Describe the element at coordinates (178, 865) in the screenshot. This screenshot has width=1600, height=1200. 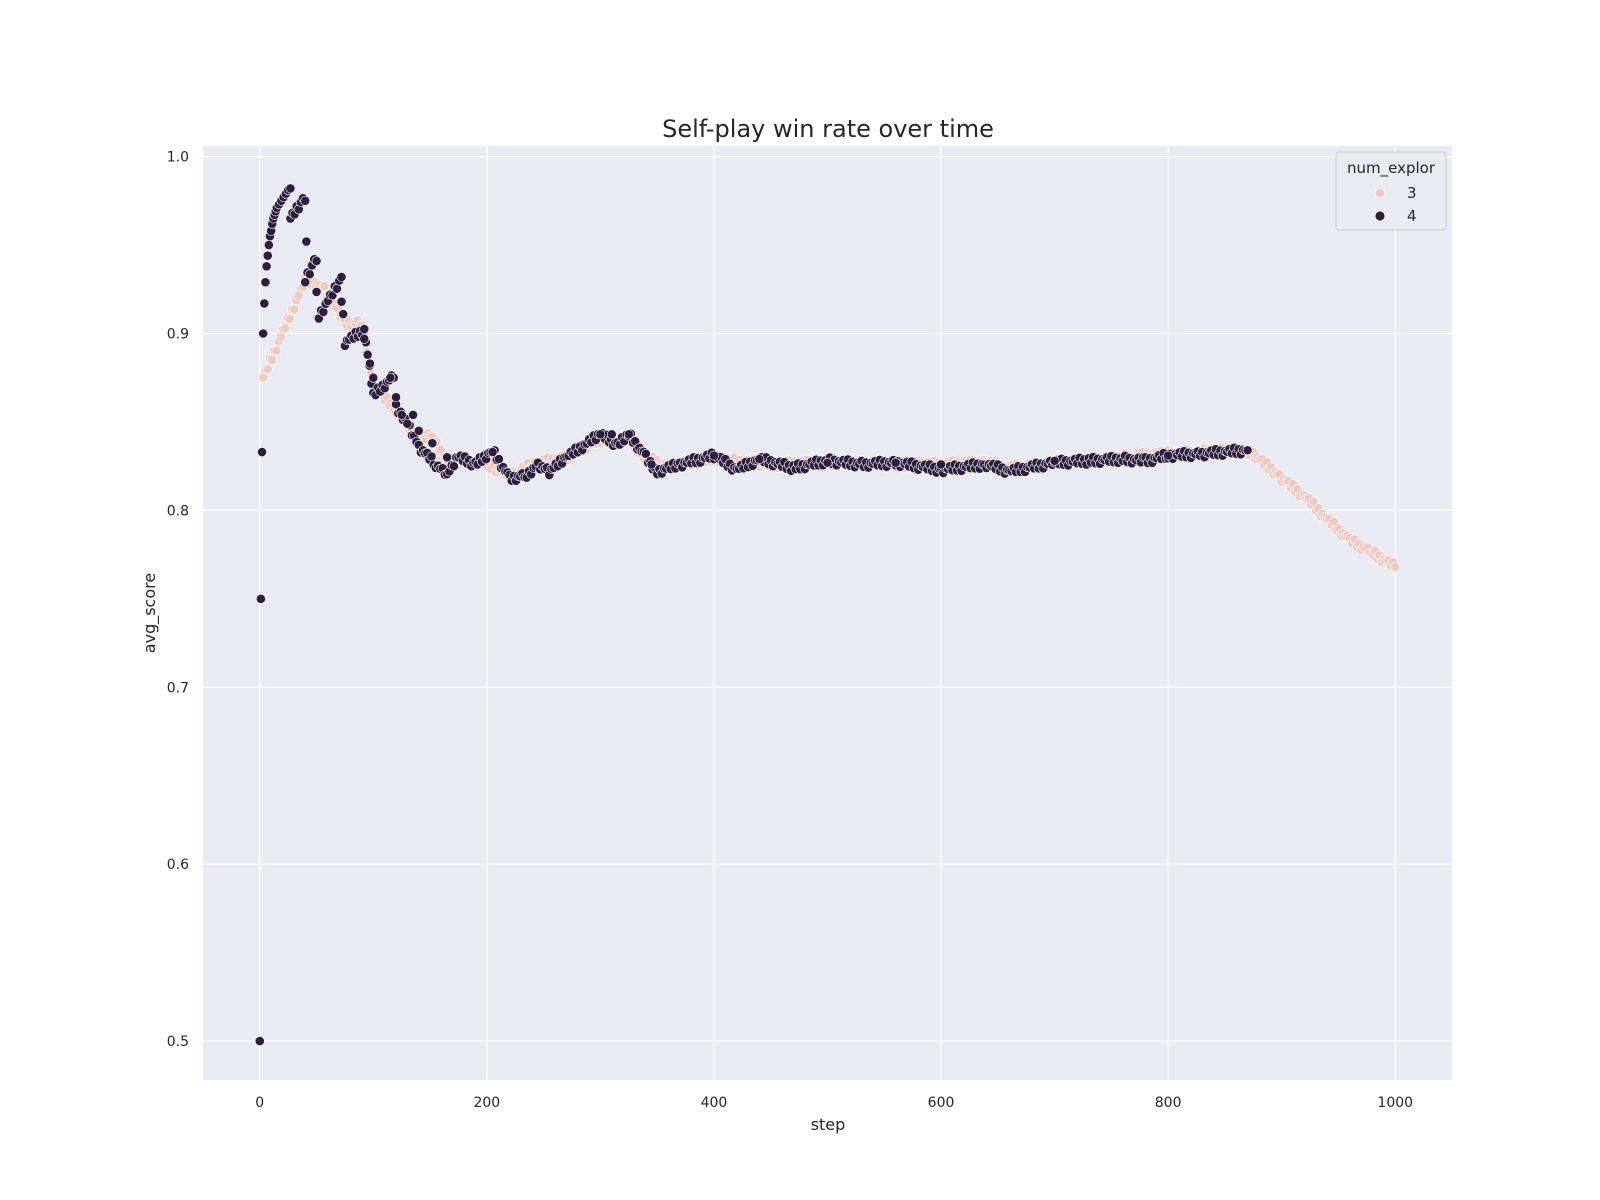
I see `y-tick-label: 0.6` at that location.